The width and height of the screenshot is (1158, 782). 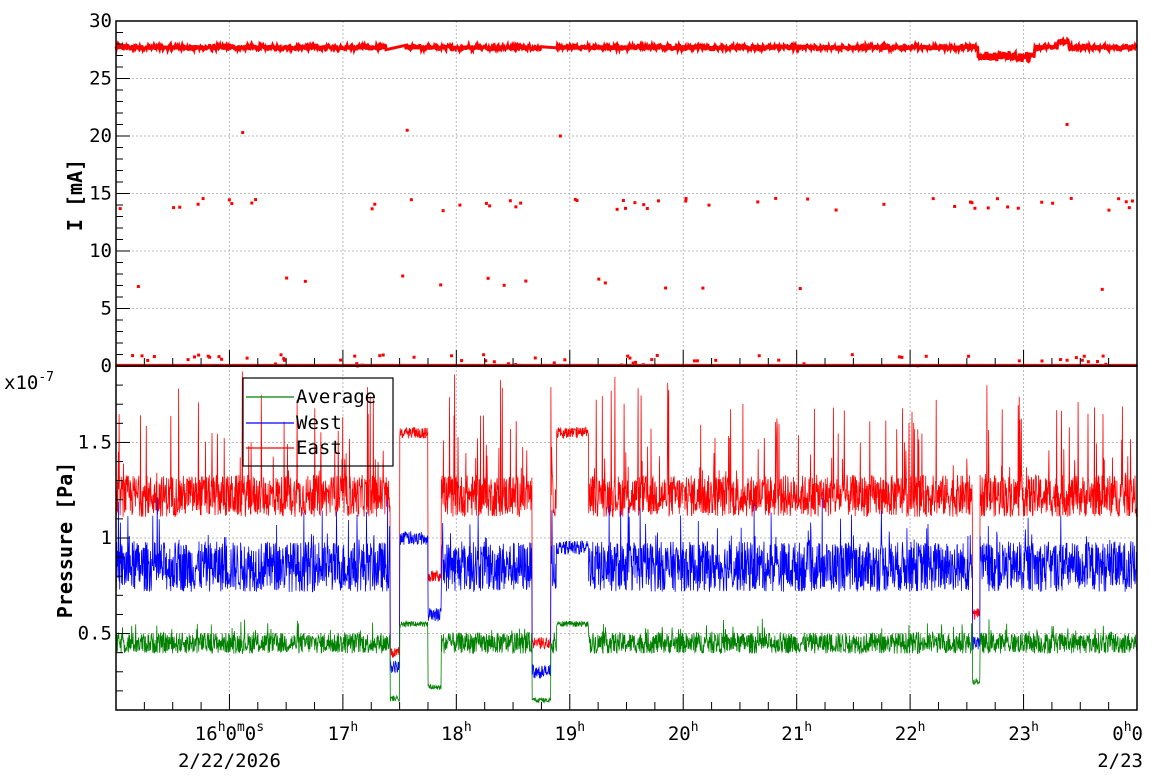 What do you see at coordinates (100, 136) in the screenshot?
I see `current-y-tick-label: 20` at bounding box center [100, 136].